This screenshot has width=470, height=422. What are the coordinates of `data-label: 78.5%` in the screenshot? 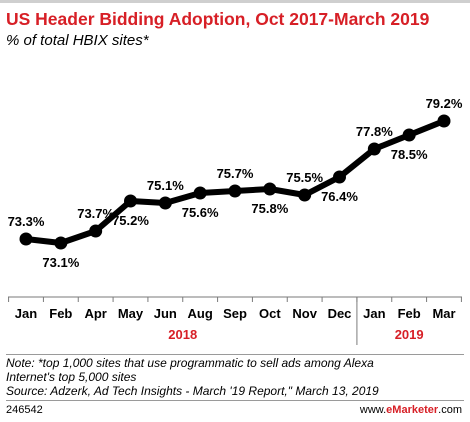 It's located at (409, 154).